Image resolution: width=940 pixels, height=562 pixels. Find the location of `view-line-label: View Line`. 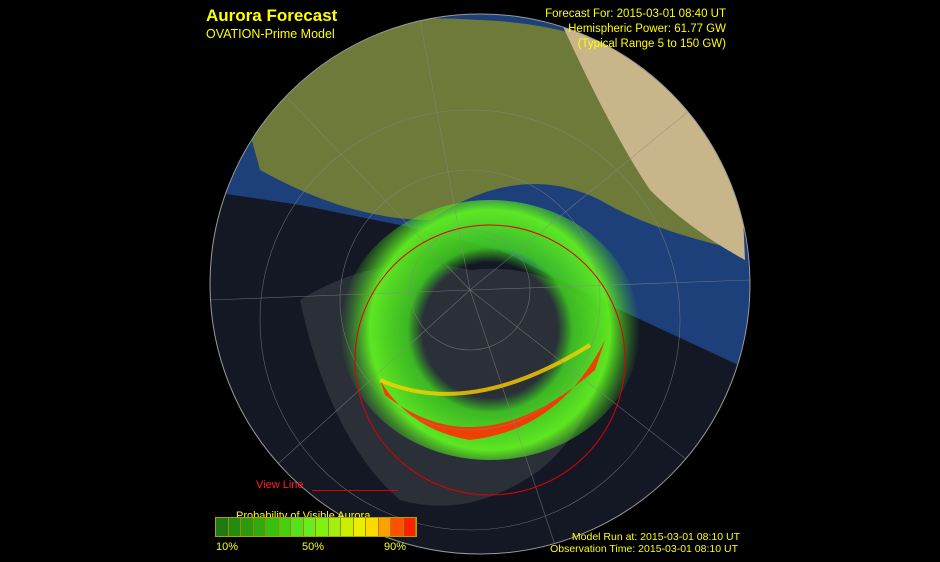

view-line-label: View Line is located at coordinates (280, 485).